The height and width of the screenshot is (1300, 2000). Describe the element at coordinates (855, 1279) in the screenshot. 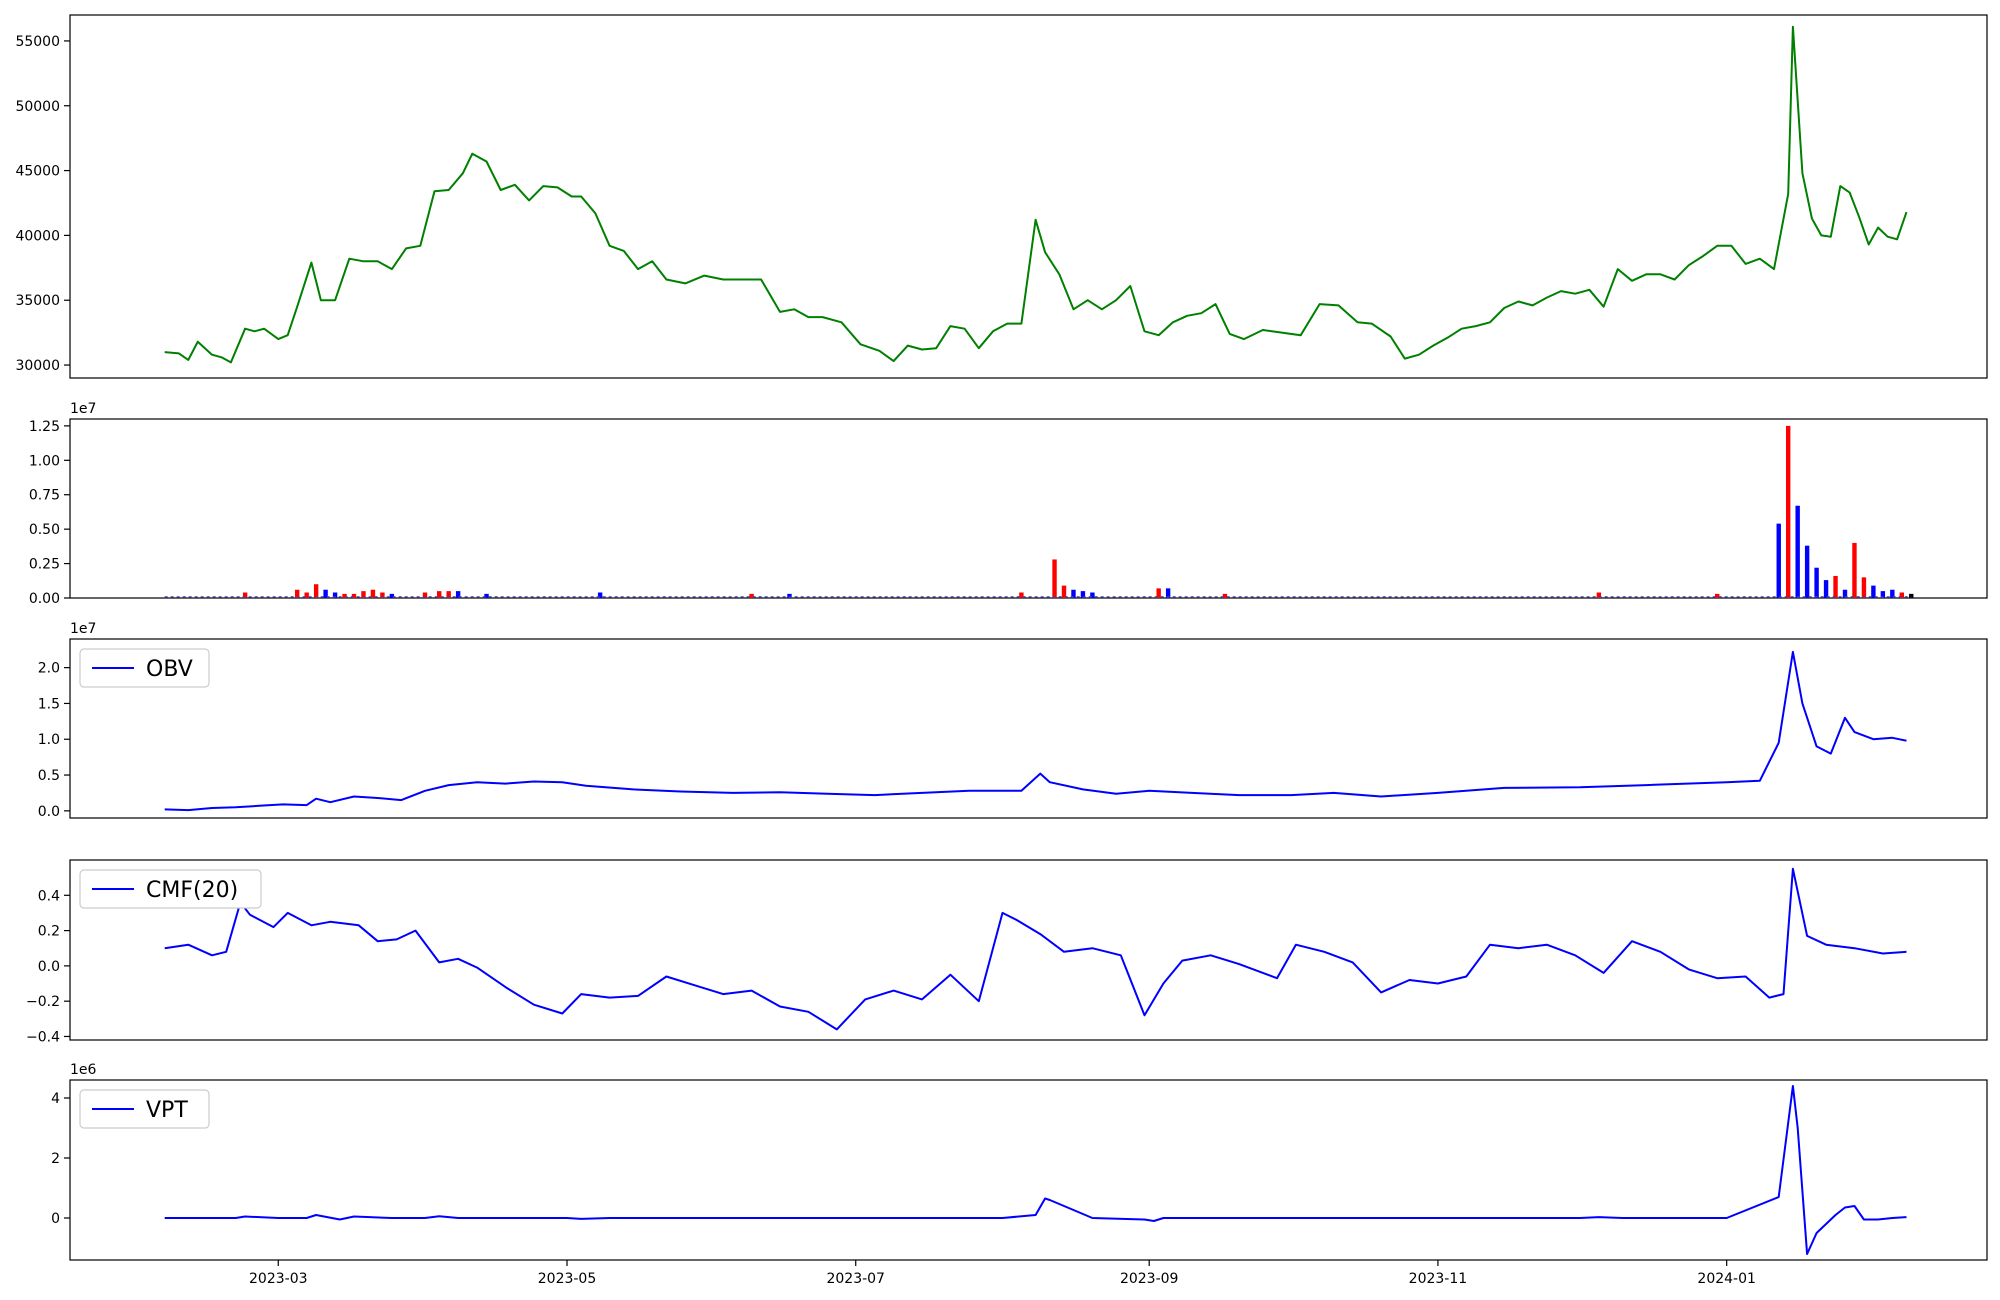

I see `x-tick-label: 2023-07` at that location.